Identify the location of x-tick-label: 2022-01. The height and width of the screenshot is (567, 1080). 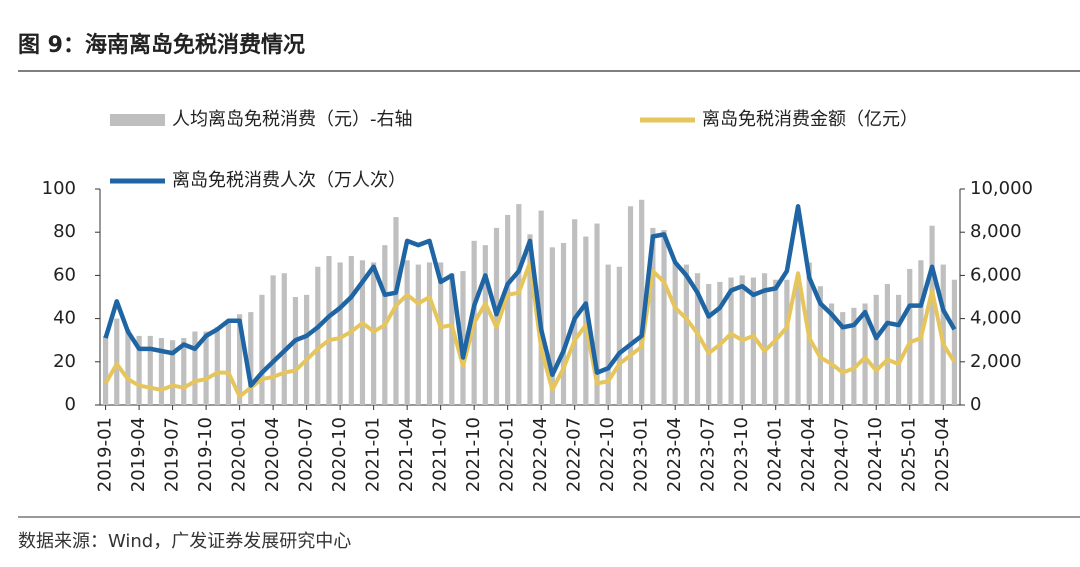
(507, 454).